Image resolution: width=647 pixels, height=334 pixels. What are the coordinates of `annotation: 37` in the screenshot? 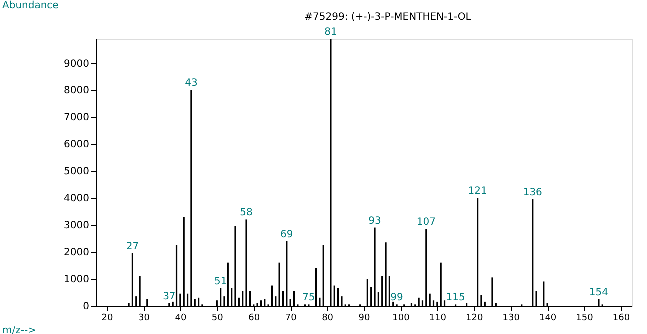 It's located at (169, 296).